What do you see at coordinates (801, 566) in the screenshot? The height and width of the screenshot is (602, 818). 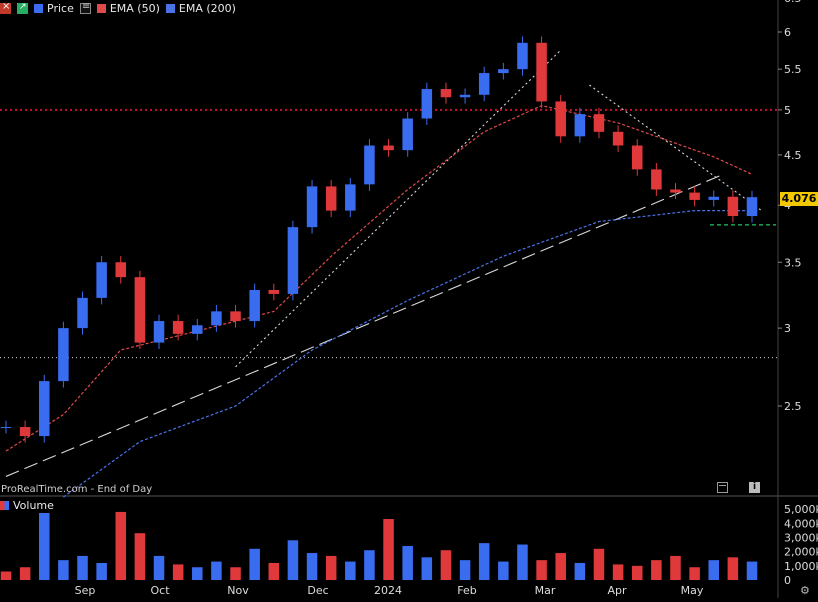 I see `volume-tick-label: 1,000k` at bounding box center [801, 566].